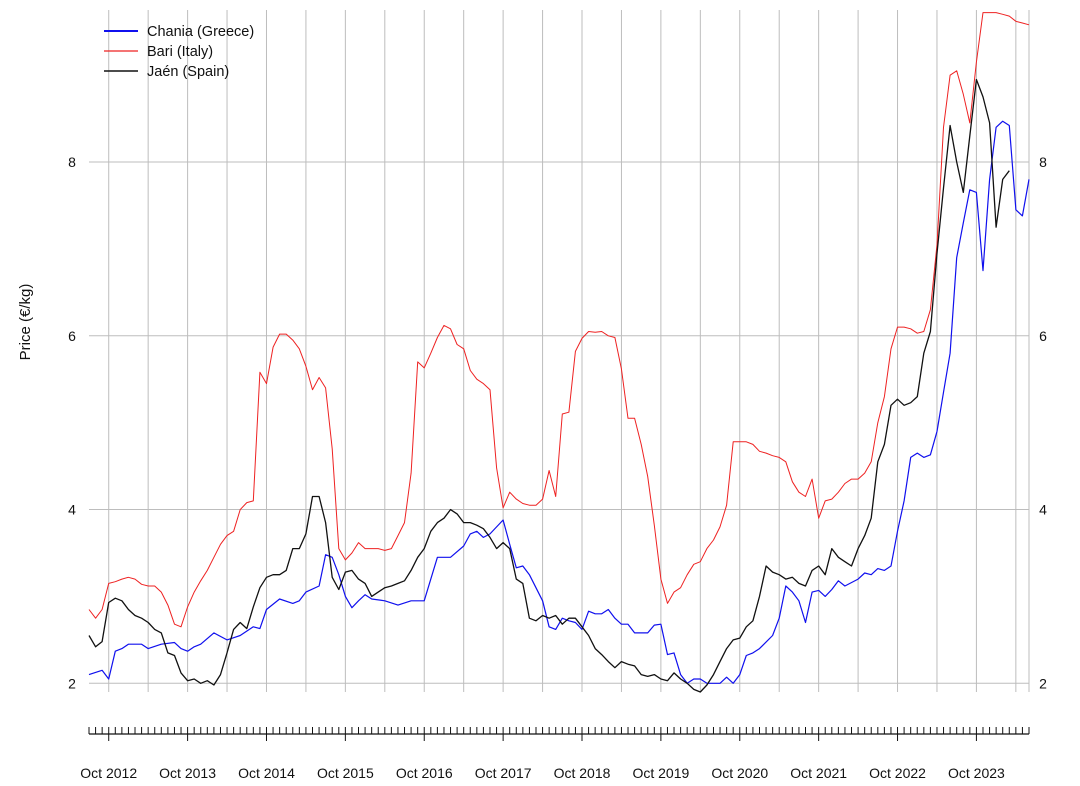 The image size is (1080, 786). What do you see at coordinates (897, 773) in the screenshot?
I see `x-tick-label: Oct 2022` at bounding box center [897, 773].